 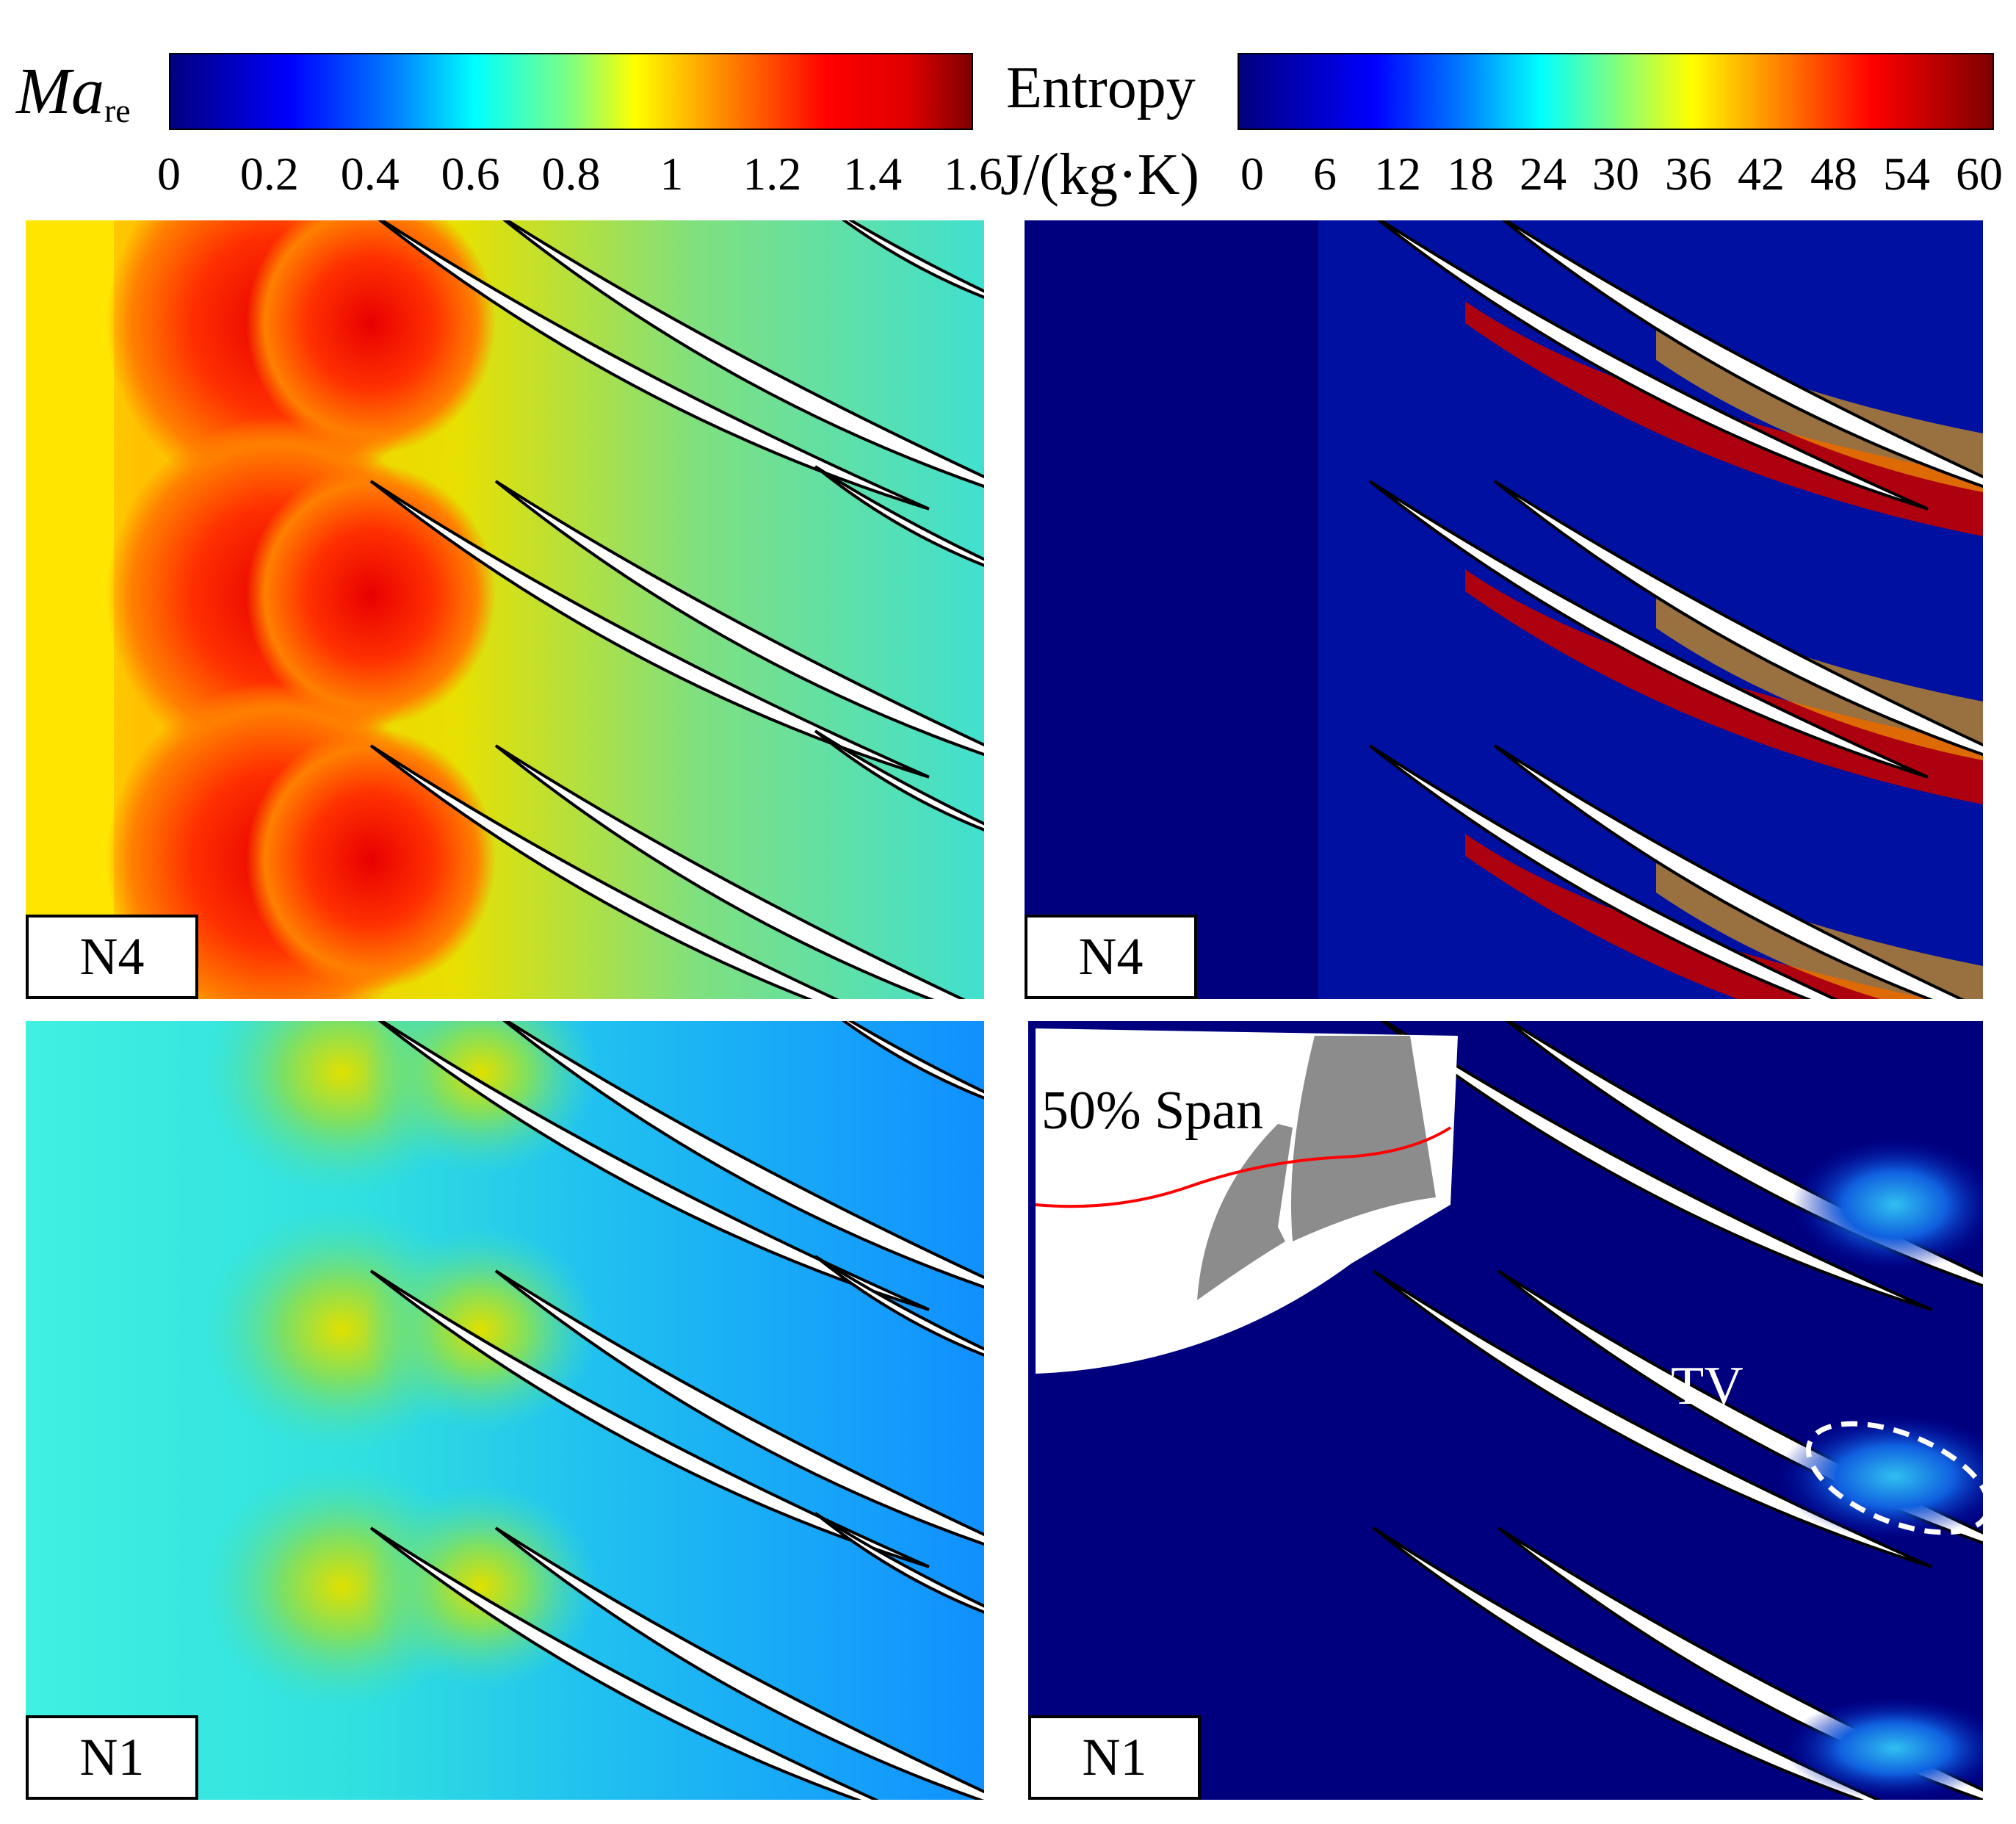 I want to click on mach-colorbar-title: Mare, so click(x=73, y=93).